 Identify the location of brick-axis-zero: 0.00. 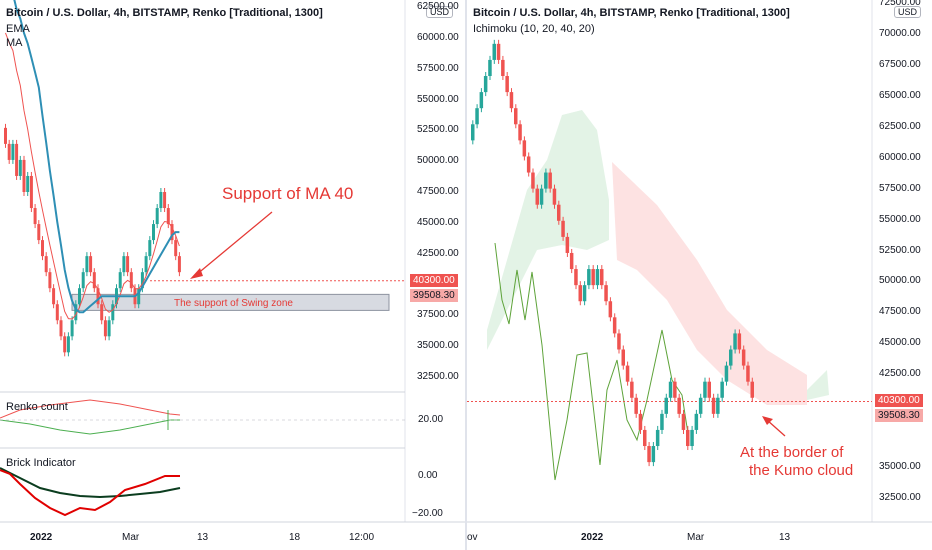
(428, 475).